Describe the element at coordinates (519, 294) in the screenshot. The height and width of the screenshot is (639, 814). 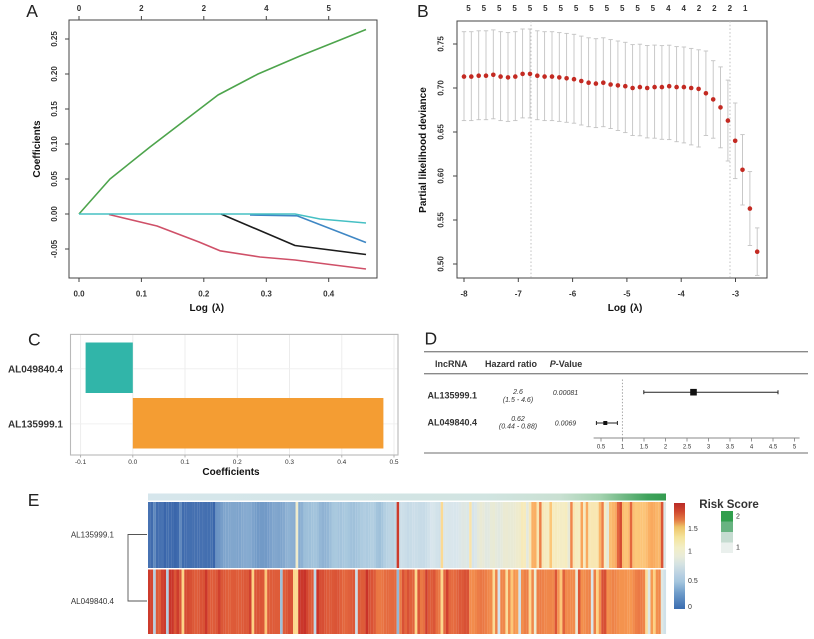
I see `svg-text: -7` at that location.